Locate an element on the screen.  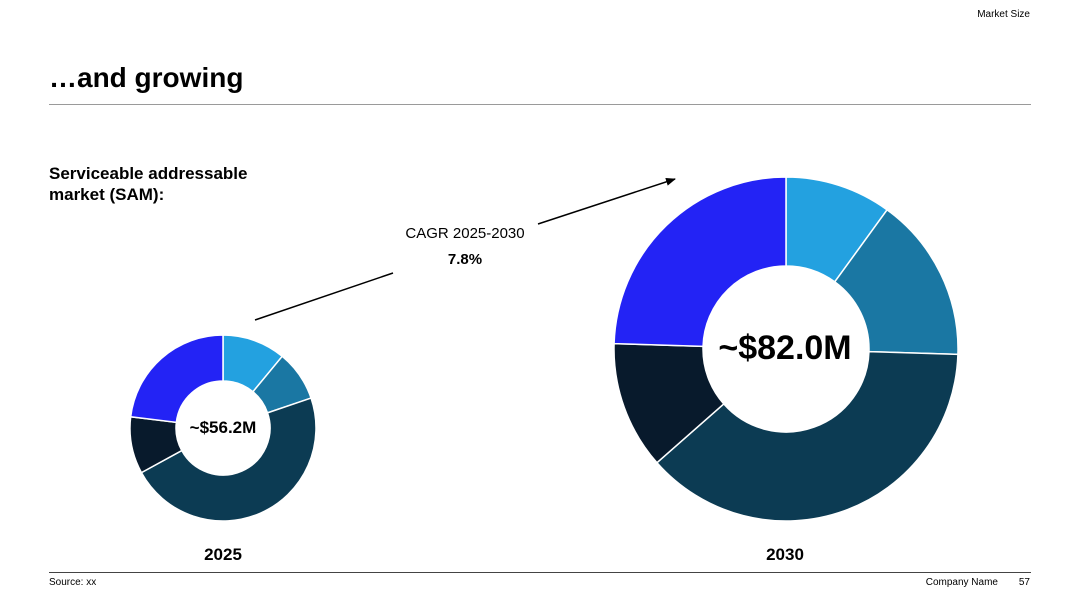
year-label-2030: 2030 is located at coordinates (785, 554).